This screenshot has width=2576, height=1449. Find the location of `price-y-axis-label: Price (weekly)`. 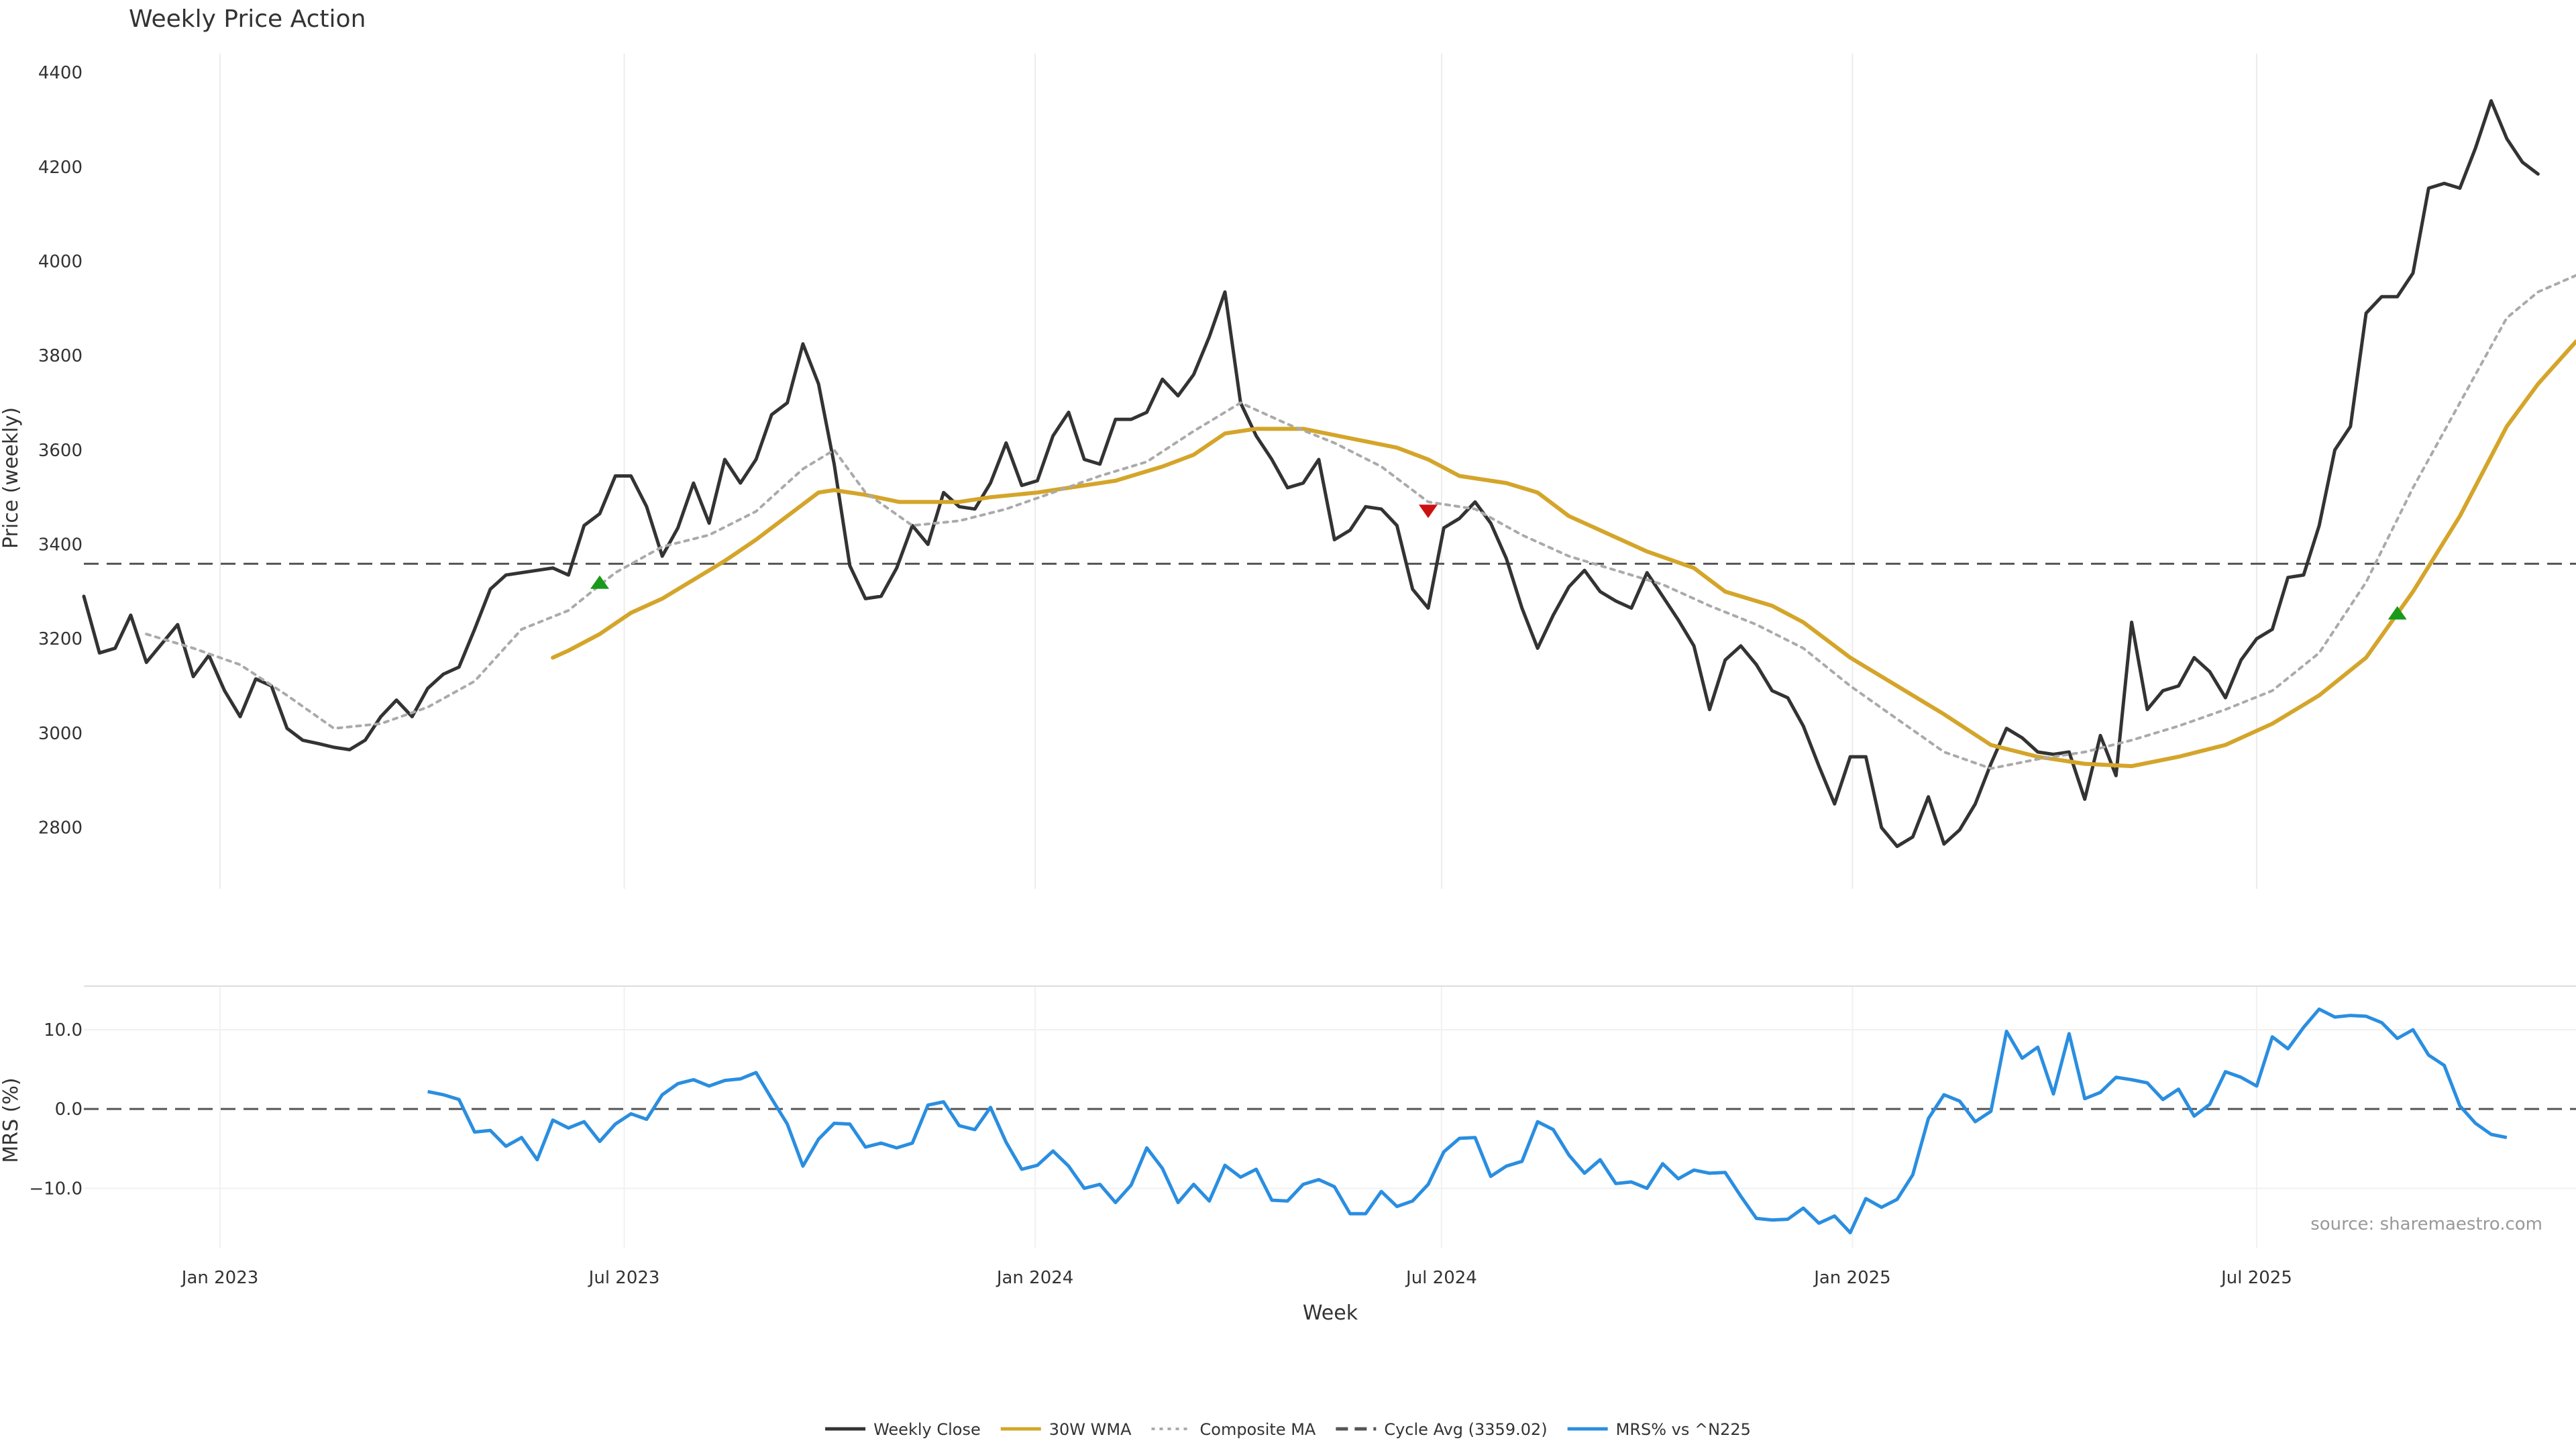

price-y-axis-label: Price (weekly) is located at coordinates (11, 478).